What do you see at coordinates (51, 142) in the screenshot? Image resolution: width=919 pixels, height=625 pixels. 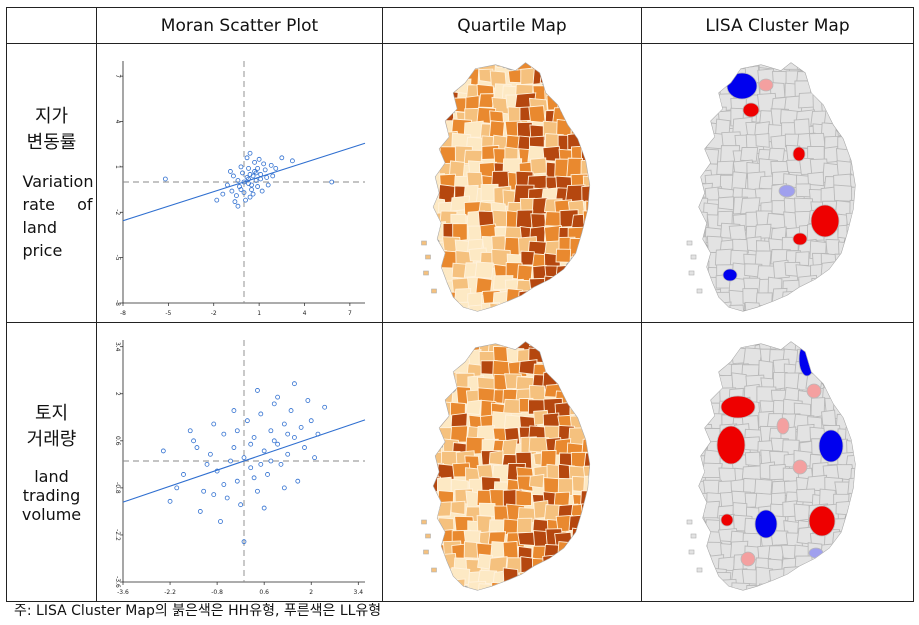 I see `row1-ko-2: 변동률` at bounding box center [51, 142].